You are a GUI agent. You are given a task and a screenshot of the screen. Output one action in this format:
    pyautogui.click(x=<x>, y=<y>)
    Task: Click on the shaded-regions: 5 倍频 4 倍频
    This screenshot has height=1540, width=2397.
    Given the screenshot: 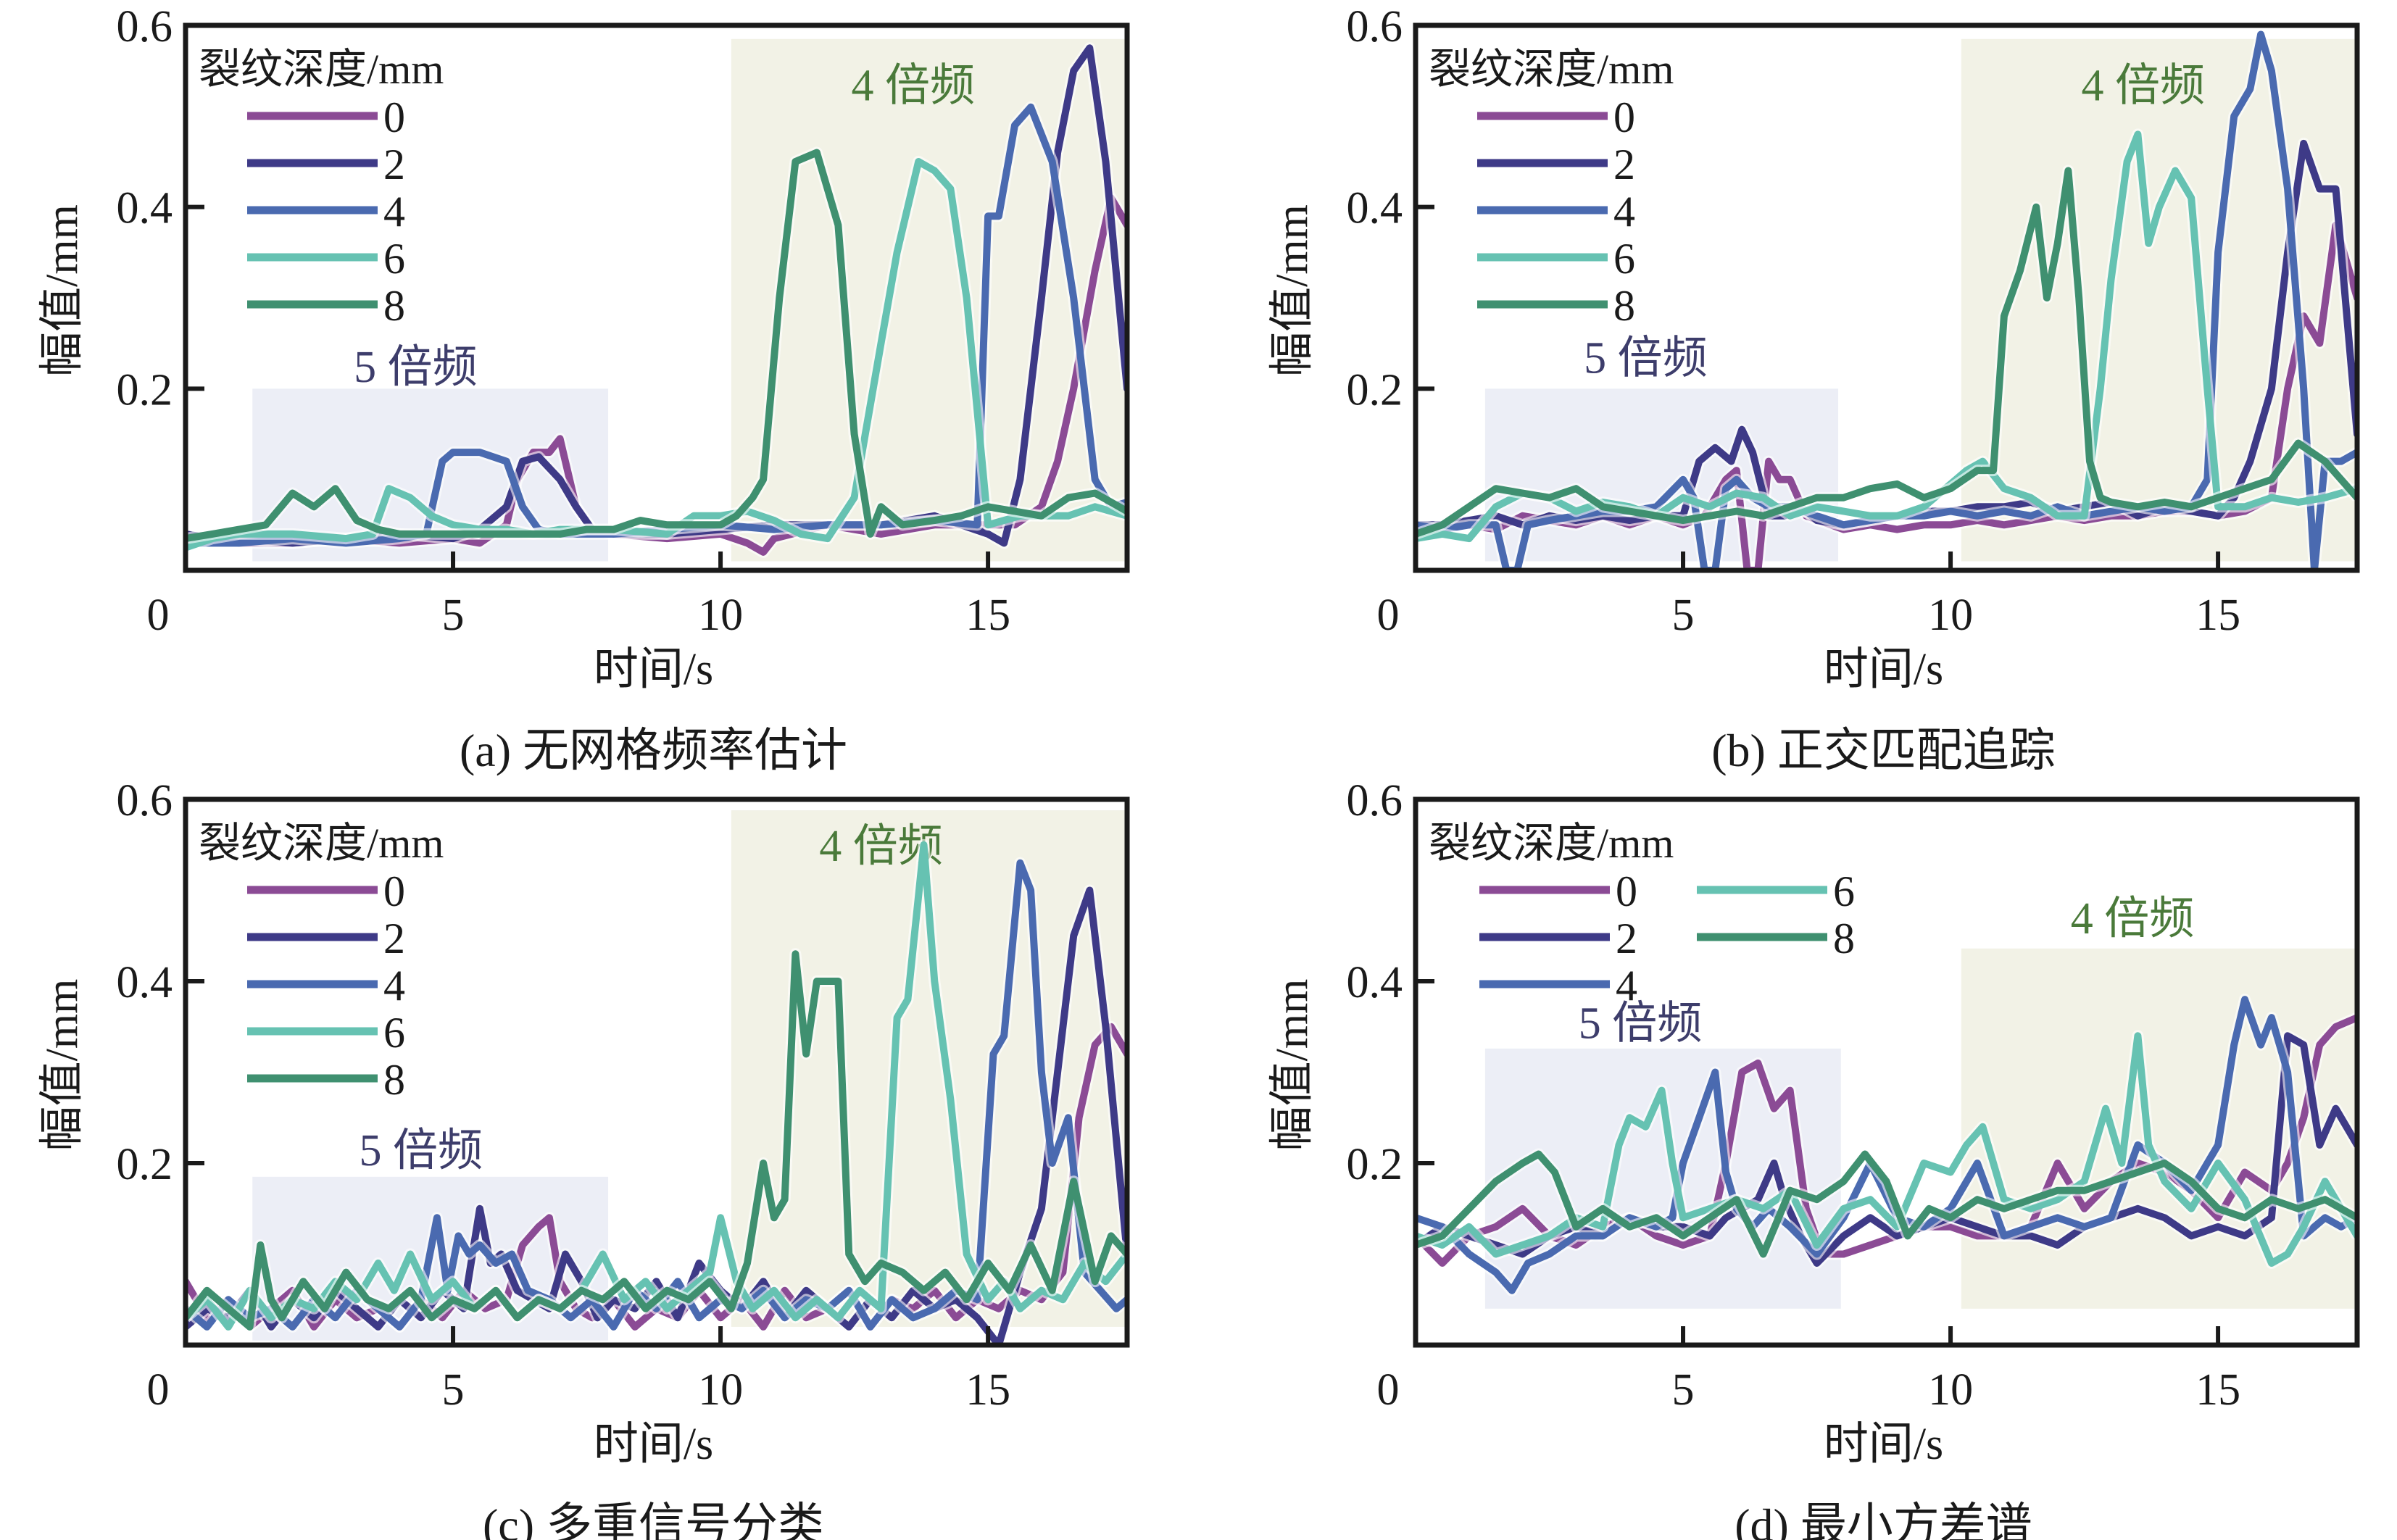 What is the action you would take?
    pyautogui.click(x=689, y=300)
    